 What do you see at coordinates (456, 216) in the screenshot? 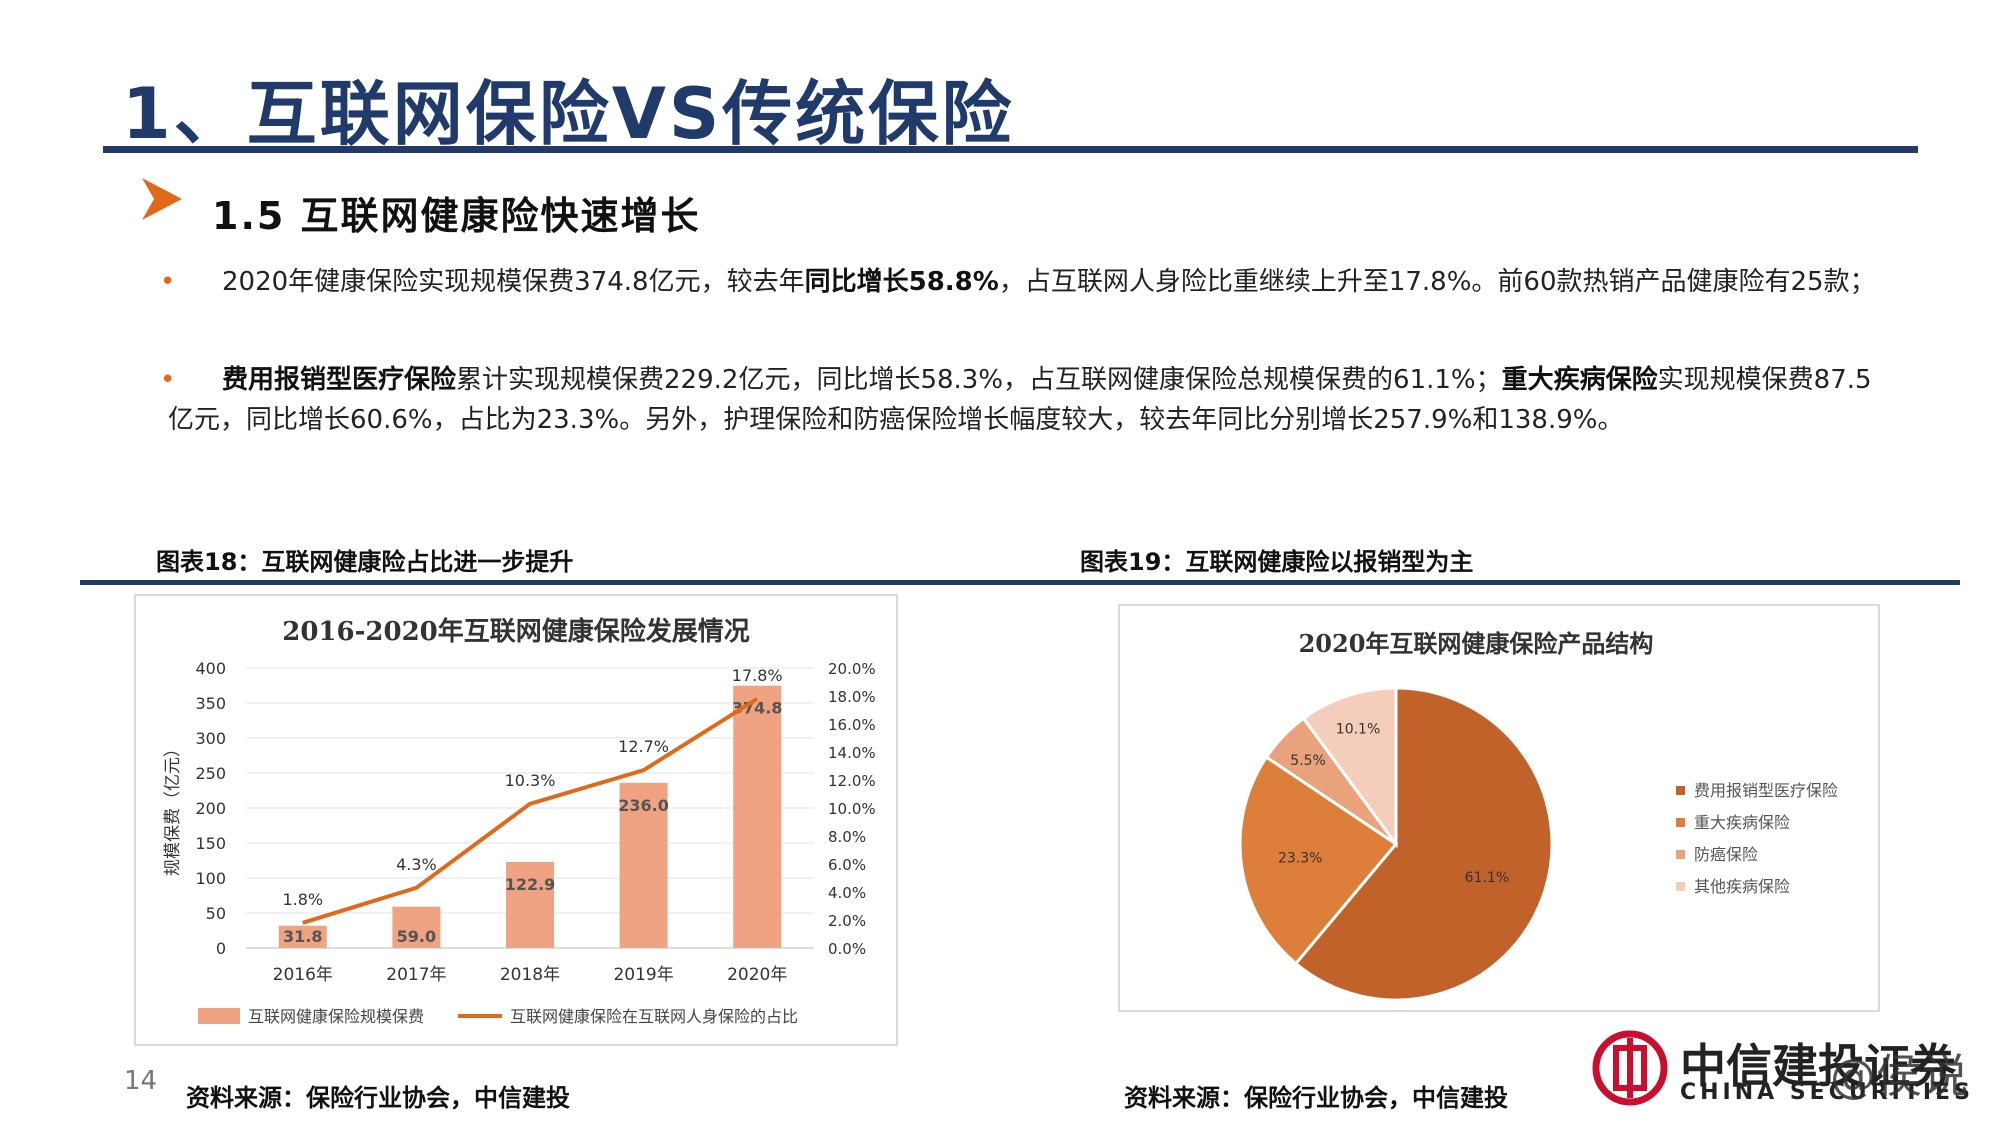
I see `section-title: 1.5 互联网健康险快速增长` at bounding box center [456, 216].